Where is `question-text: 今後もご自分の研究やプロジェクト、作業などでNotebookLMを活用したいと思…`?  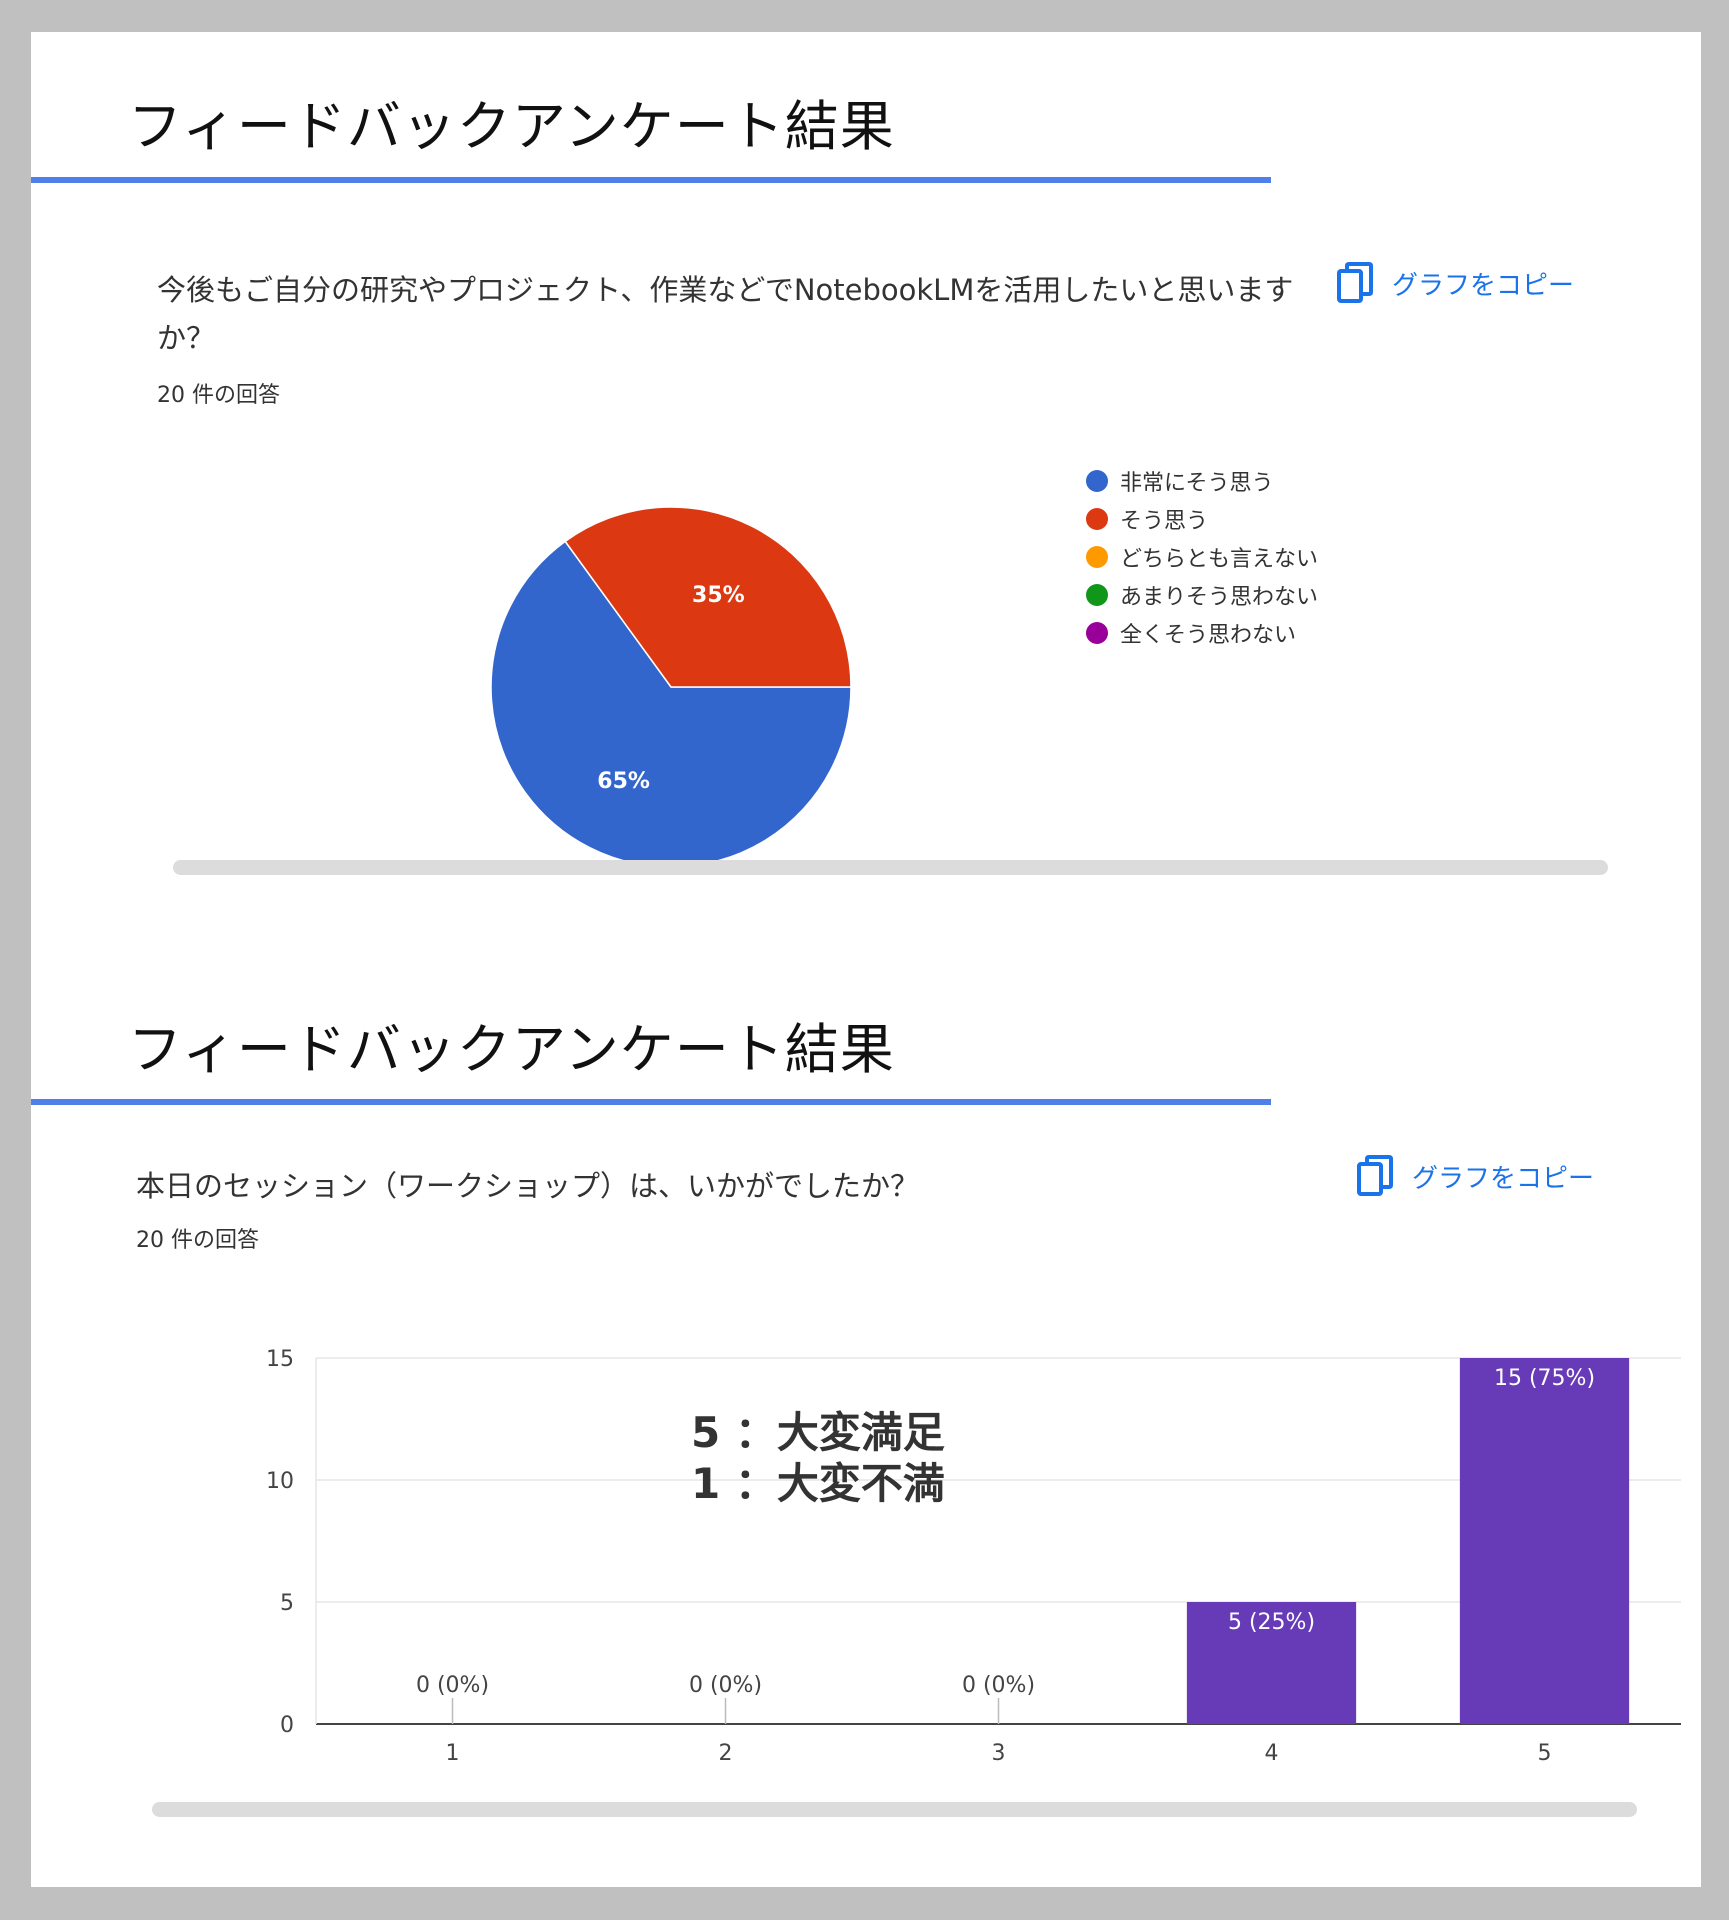
question-text: 今後もご自分の研究やプロジェクト、作業などでNotebookLMを活用したいと思… is located at coordinates (725, 314).